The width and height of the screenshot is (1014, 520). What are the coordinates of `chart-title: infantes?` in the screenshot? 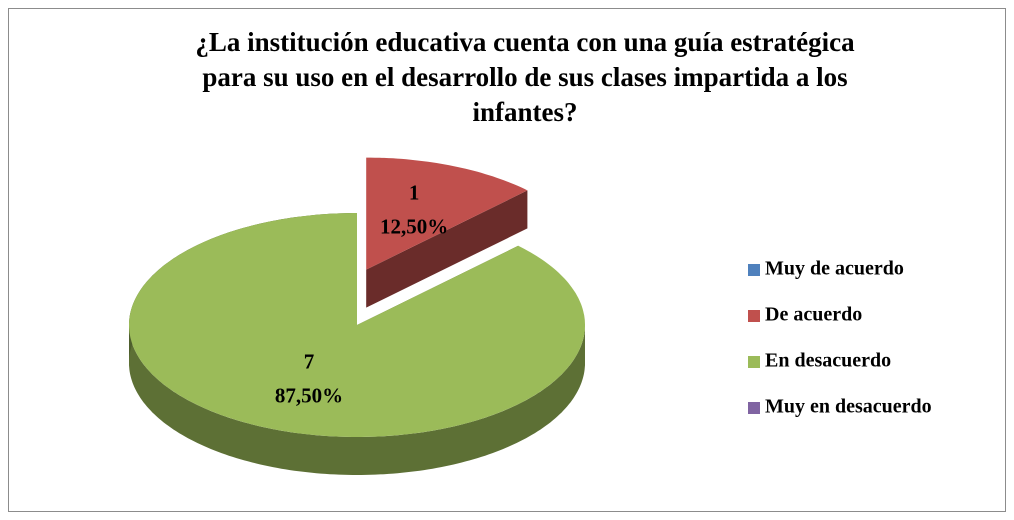 It's located at (524, 112).